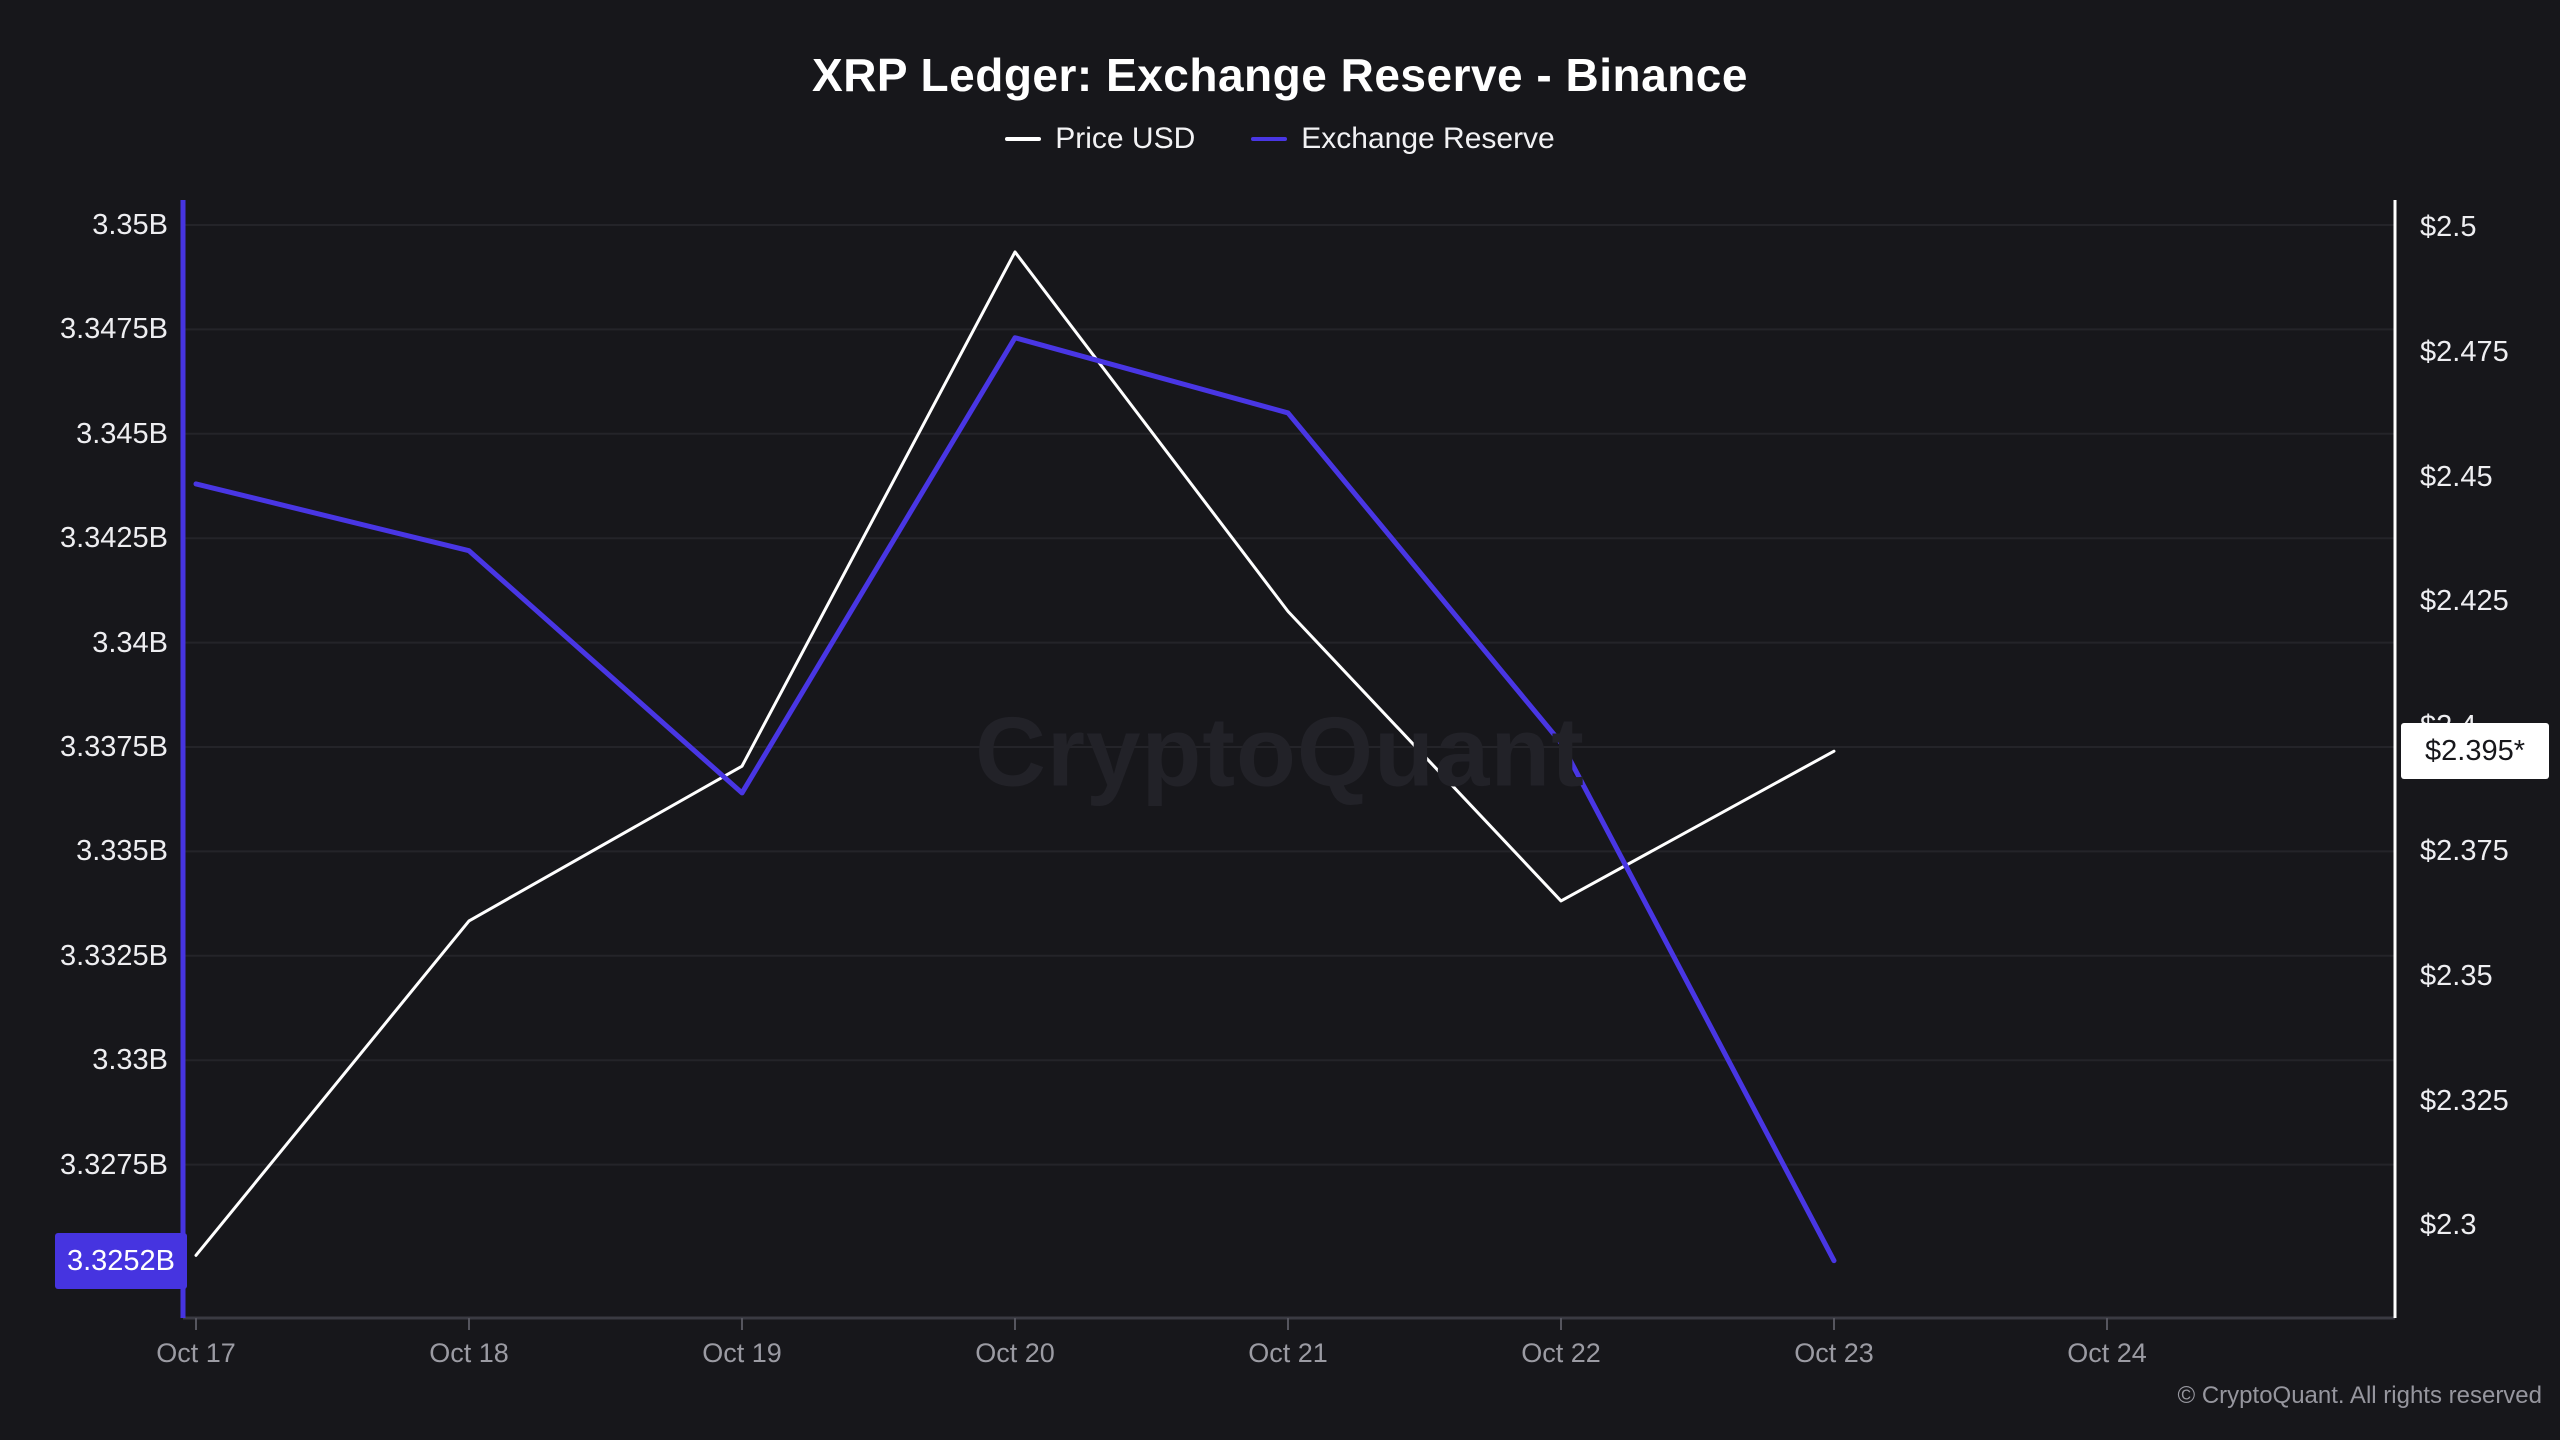  I want to click on legend-label-exchange-reserve: Exchange Reserve, so click(1428, 138).